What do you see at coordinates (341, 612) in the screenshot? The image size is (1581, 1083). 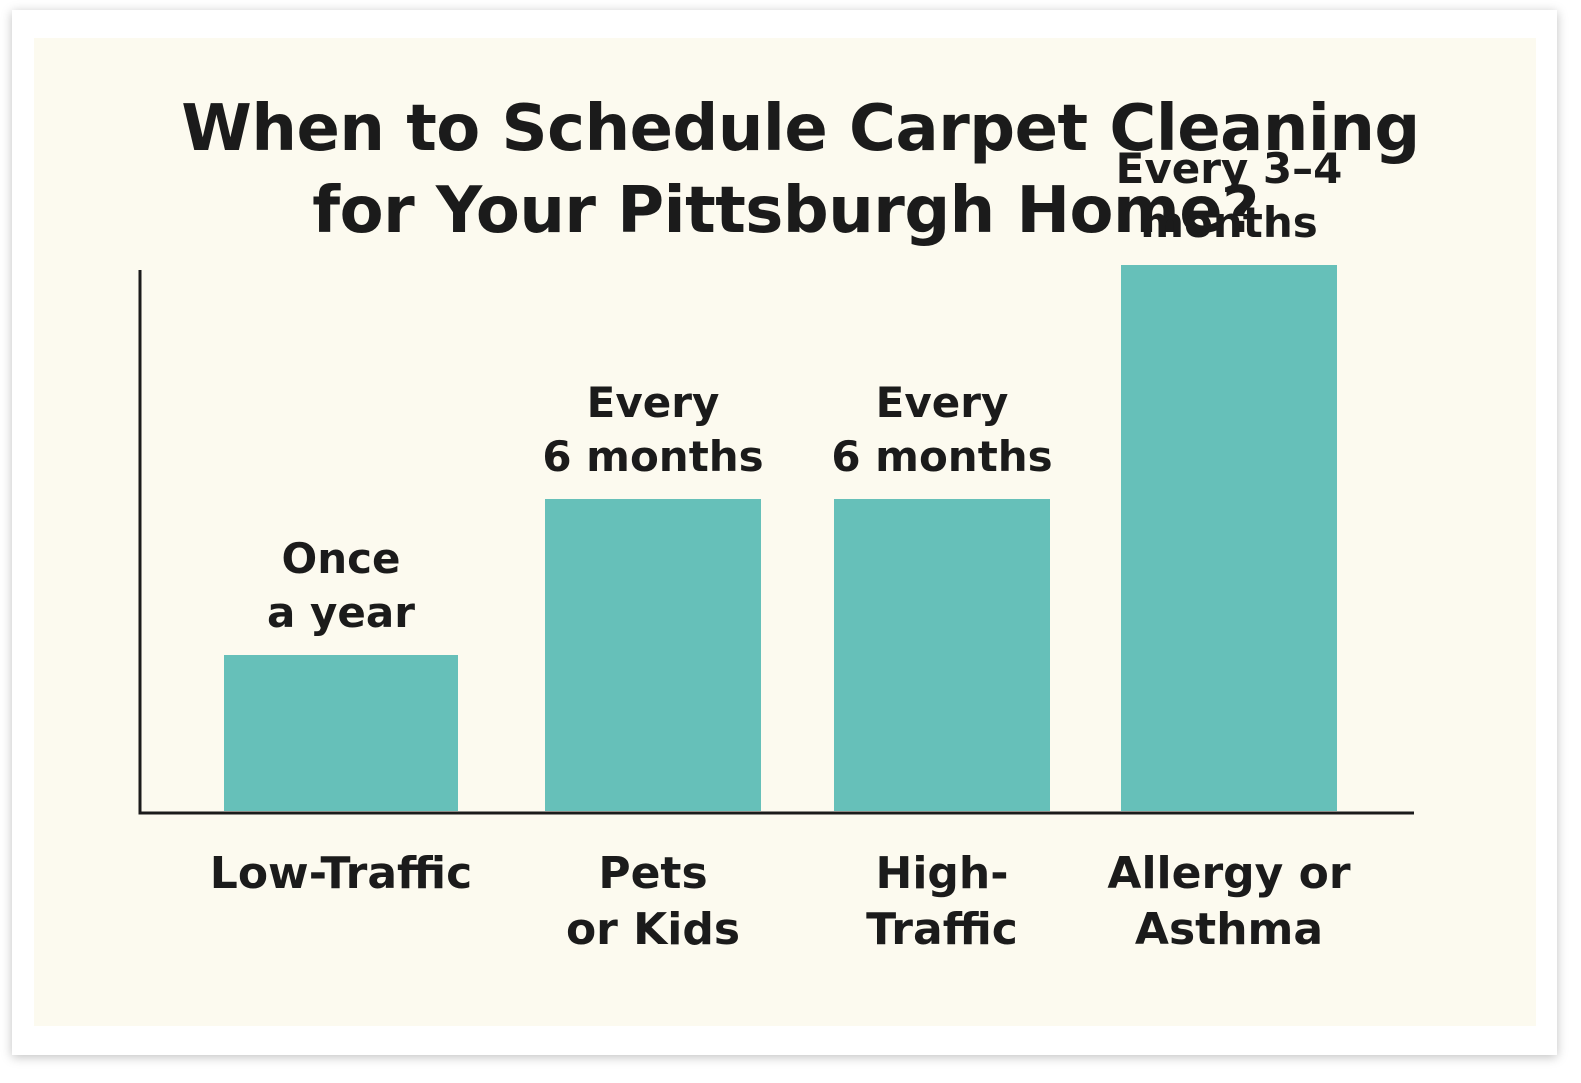 I see `bar-value-label: a year` at bounding box center [341, 612].